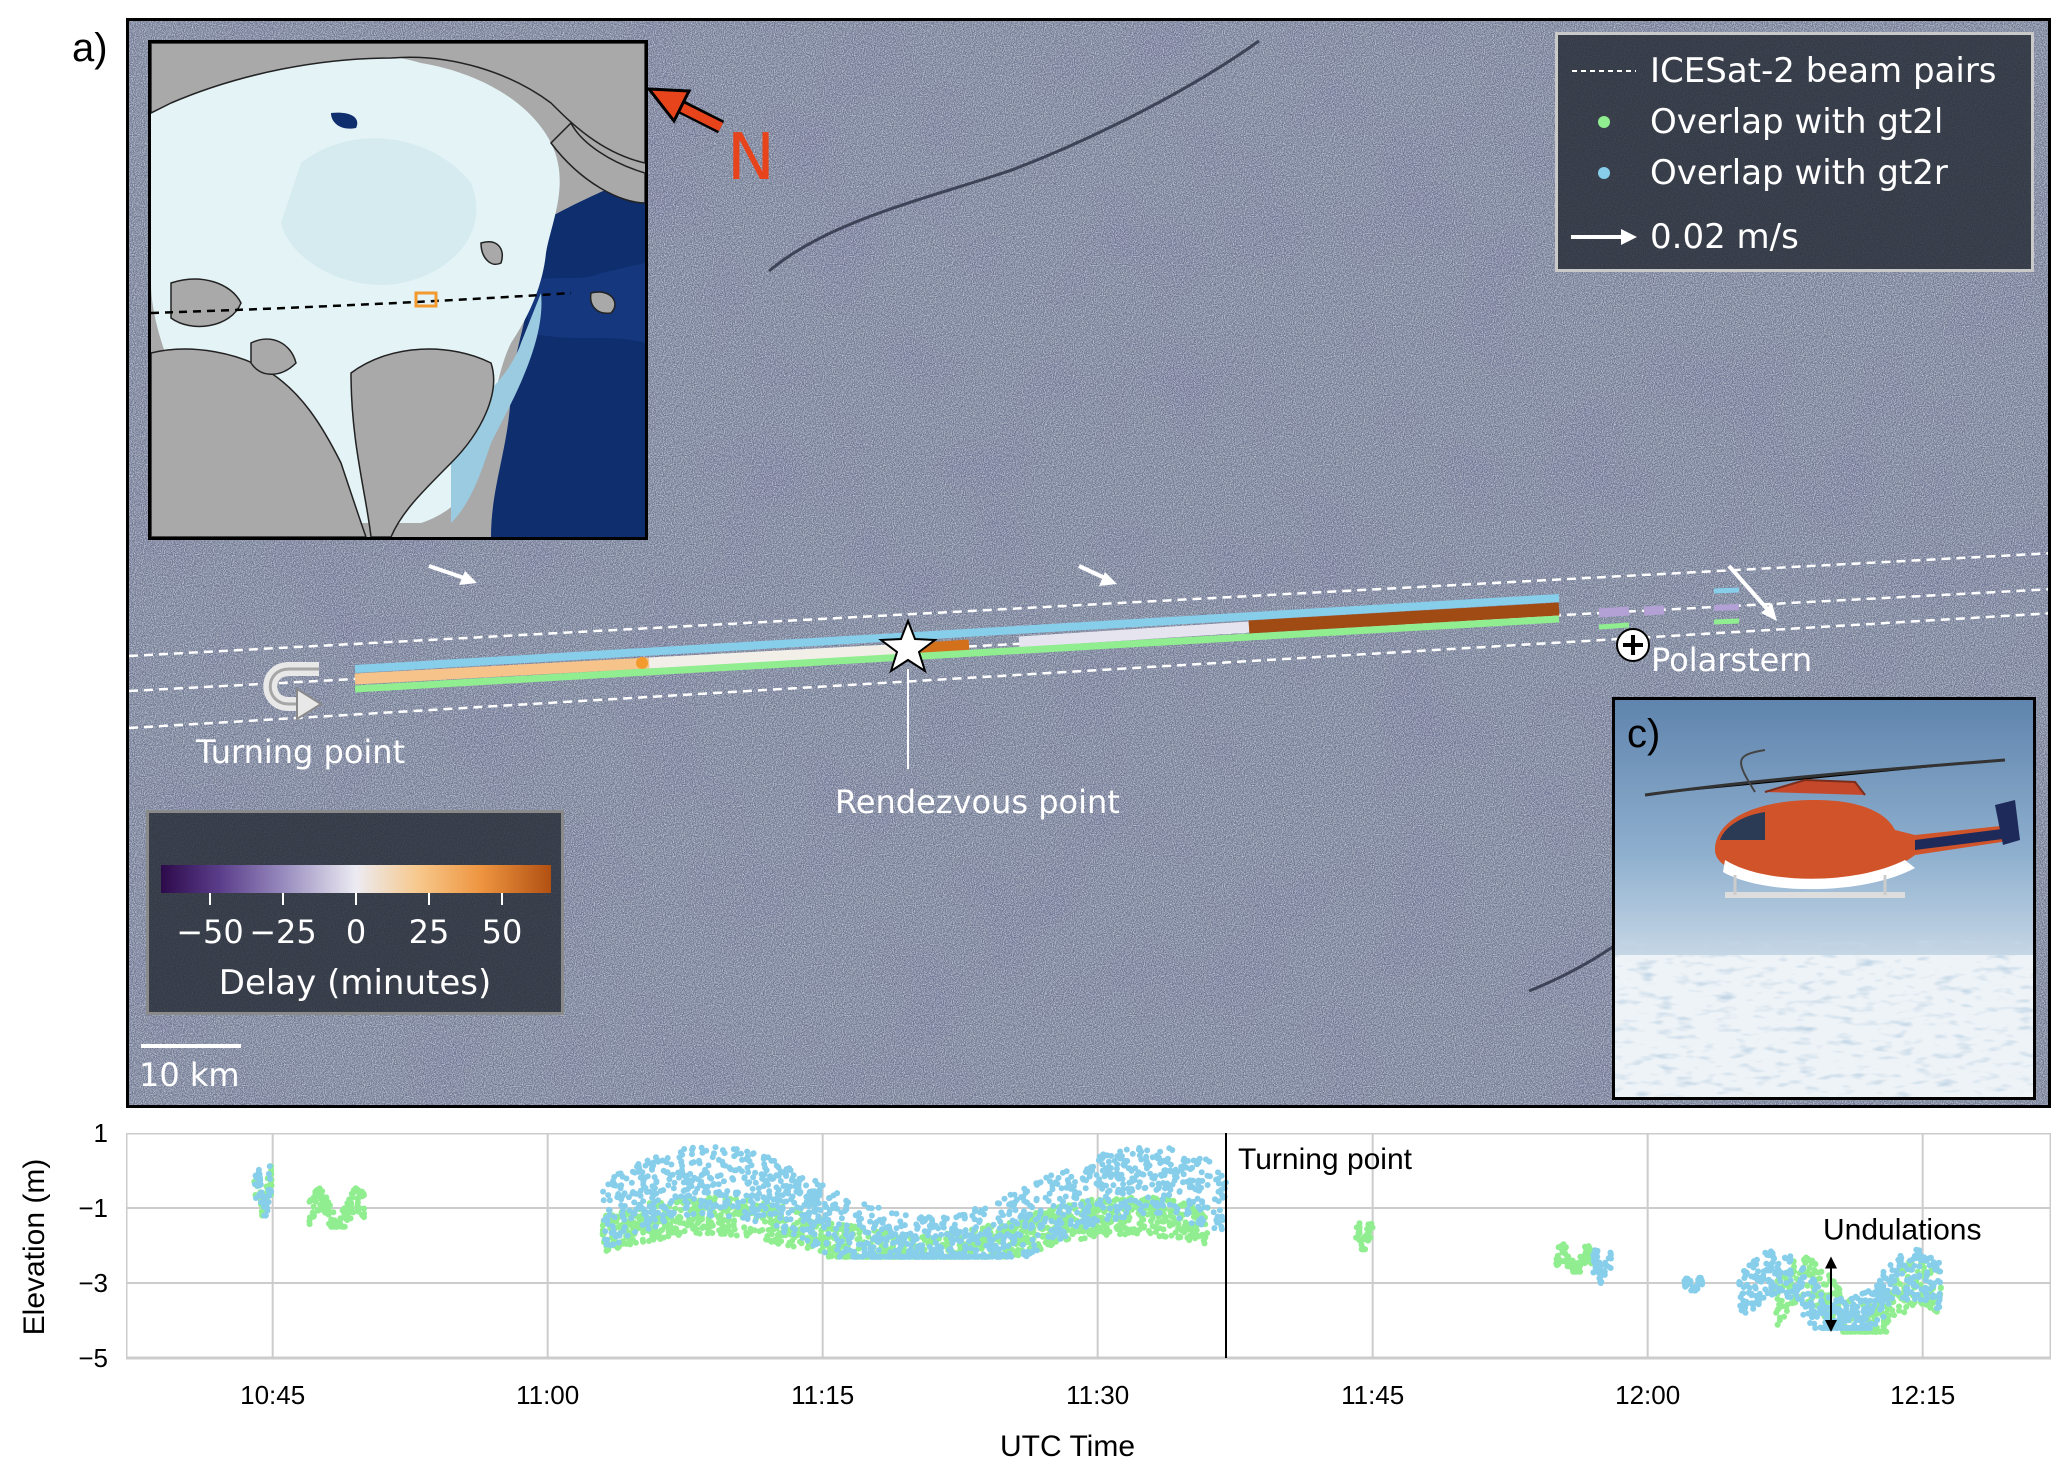  Describe the element at coordinates (355, 912) in the screenshot. I see `delay-colorbar: −50 −25 0 25 50 Delay (minutes)` at that location.